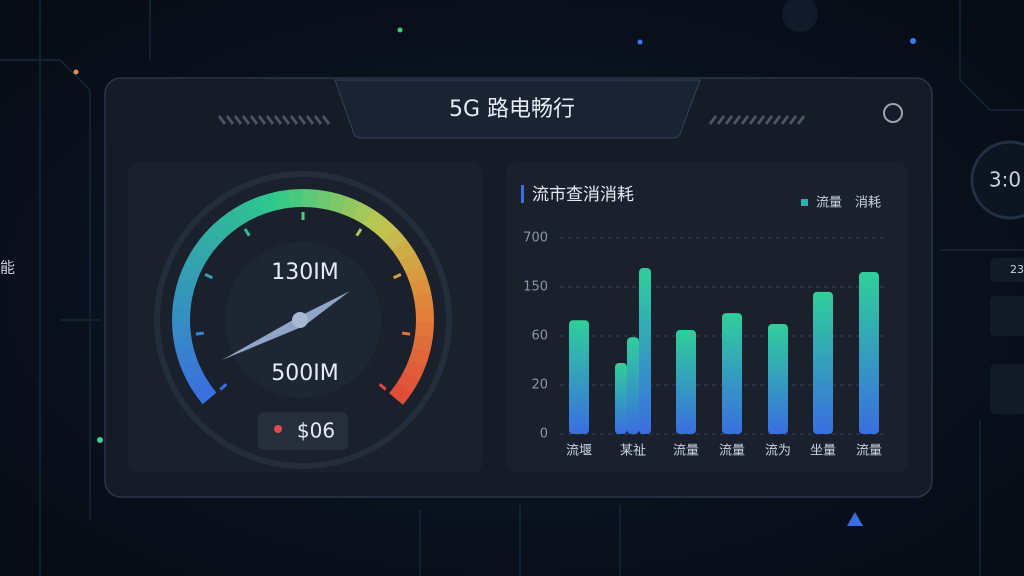 Image resolution: width=1024 pixels, height=576 pixels. I want to click on header-tab, so click(517, 109).